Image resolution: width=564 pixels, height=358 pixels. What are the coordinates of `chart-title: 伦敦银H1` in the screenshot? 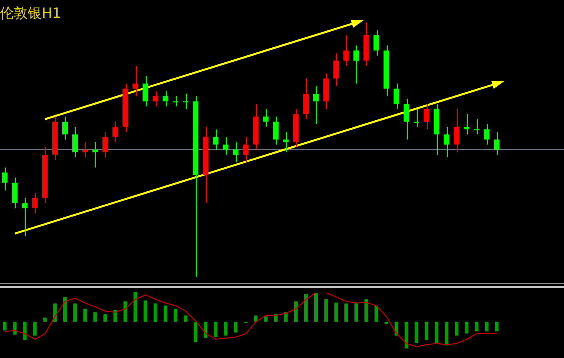 It's located at (31, 14).